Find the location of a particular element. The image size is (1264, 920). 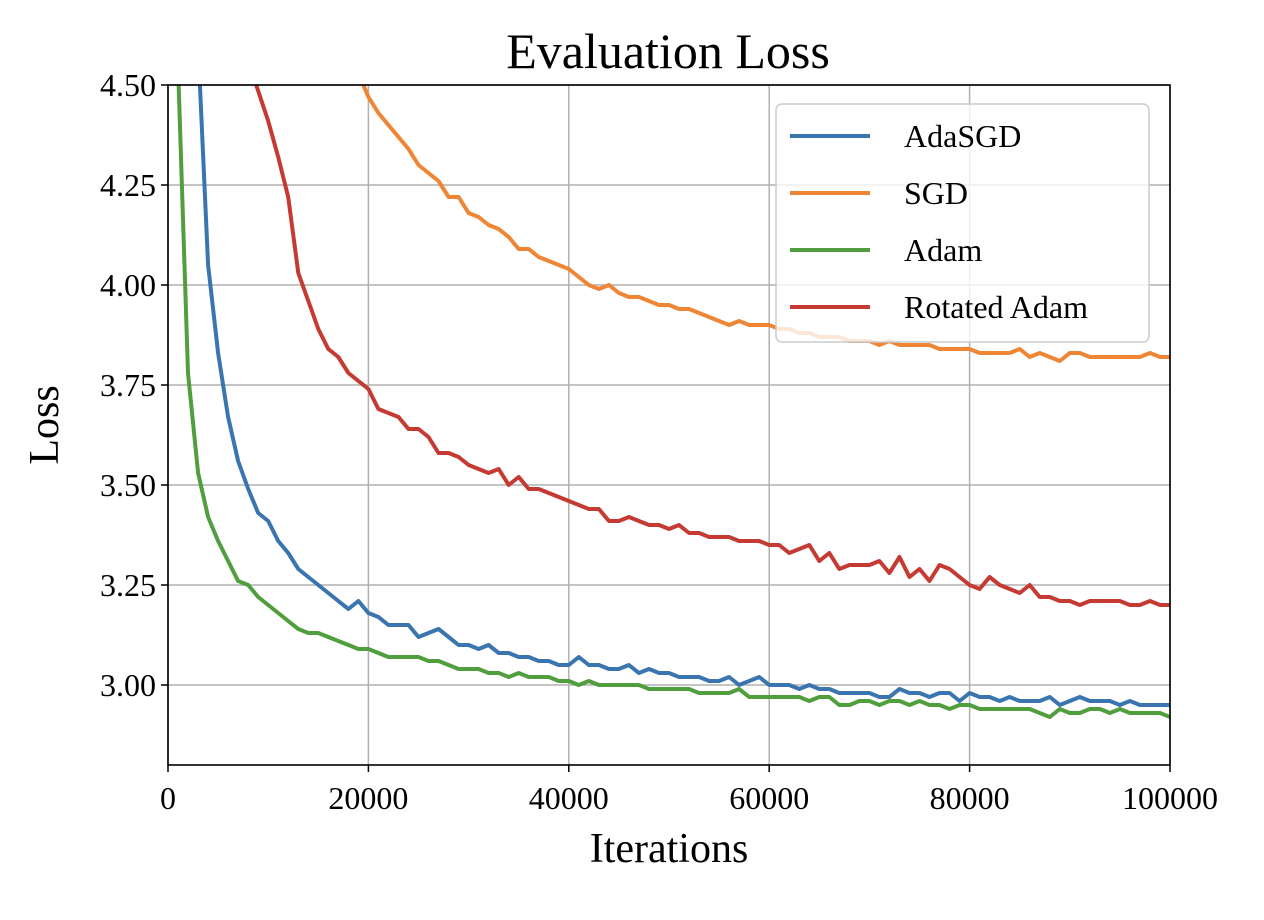

x-tick-label: 0 is located at coordinates (168, 798).